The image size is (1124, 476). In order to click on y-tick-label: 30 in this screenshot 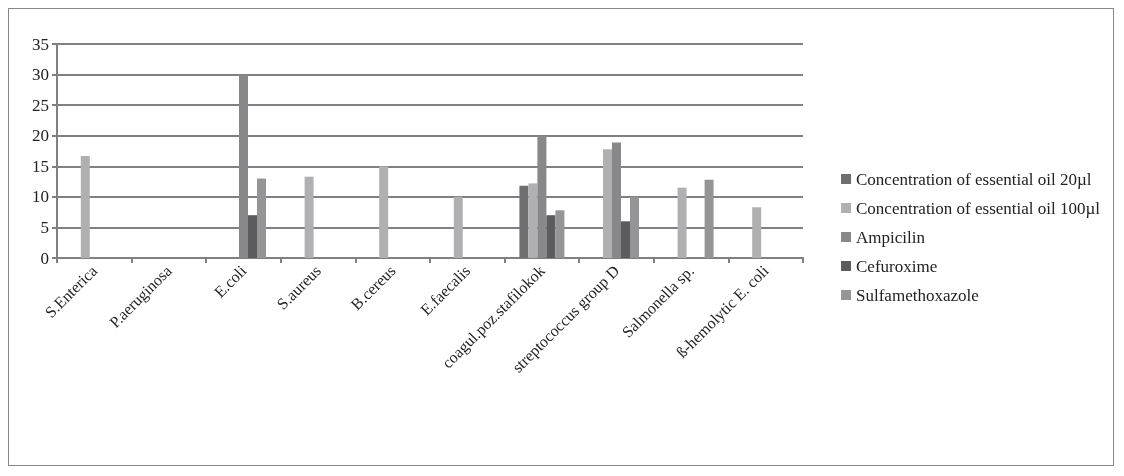, I will do `click(40, 75)`.